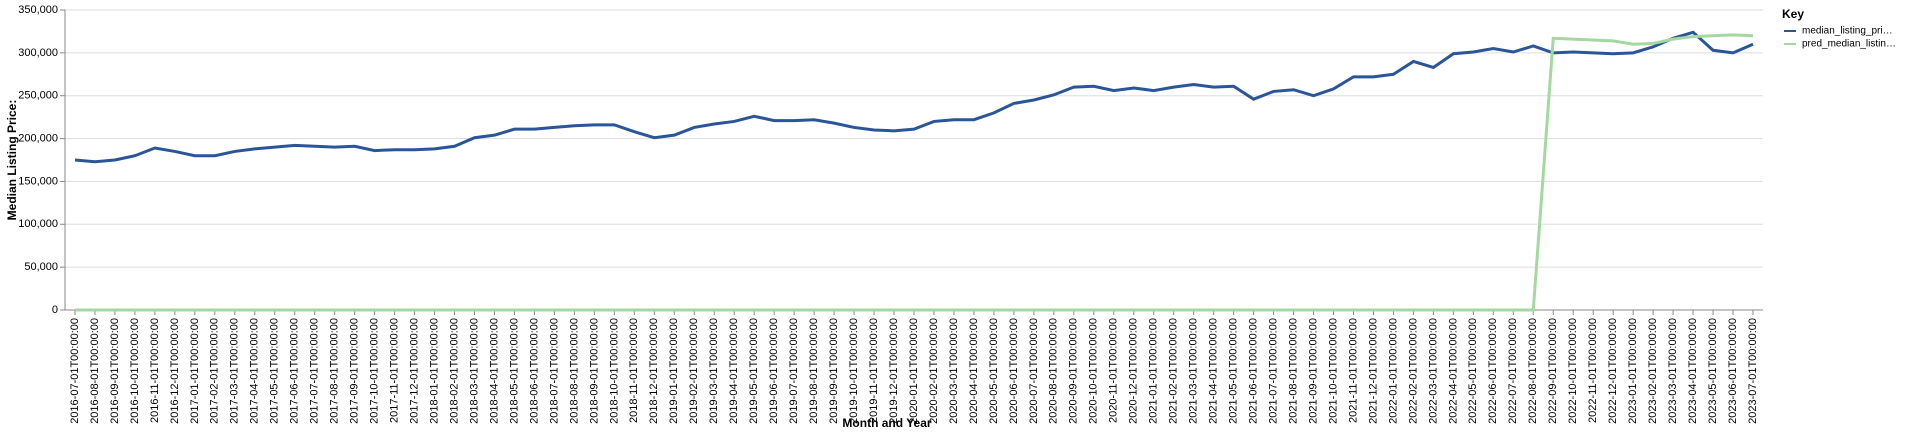 The width and height of the screenshot is (1920, 434). Describe the element at coordinates (954, 371) in the screenshot. I see `x-tick-label: 2020-03-01T00:00:00` at that location.